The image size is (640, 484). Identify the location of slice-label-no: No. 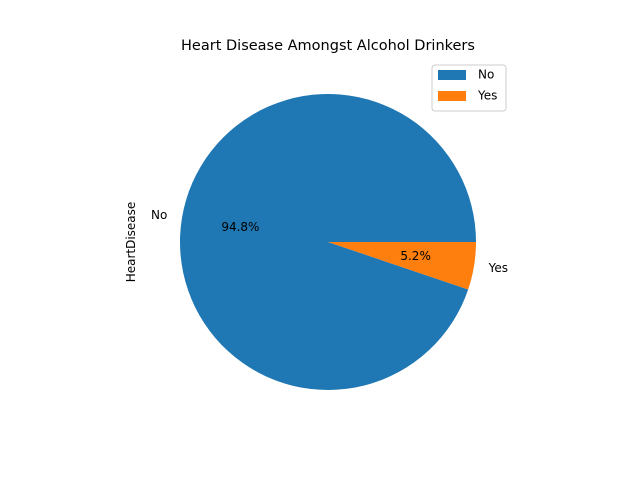
(159, 215).